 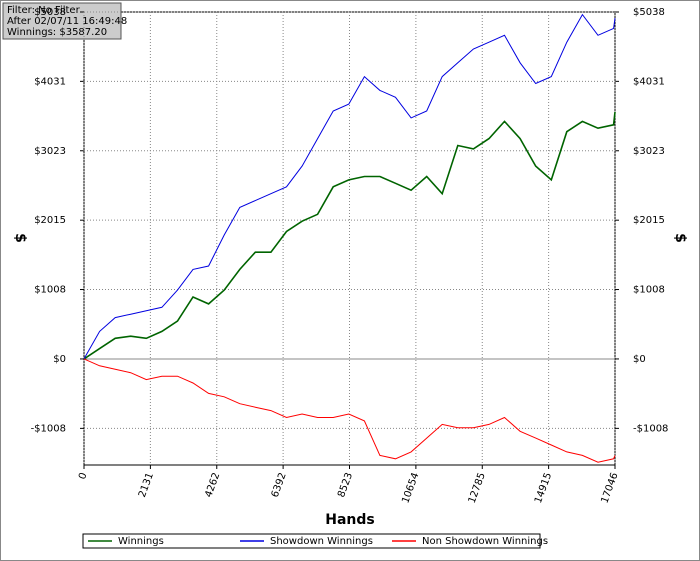 I want to click on info-box, so click(x=62, y=21).